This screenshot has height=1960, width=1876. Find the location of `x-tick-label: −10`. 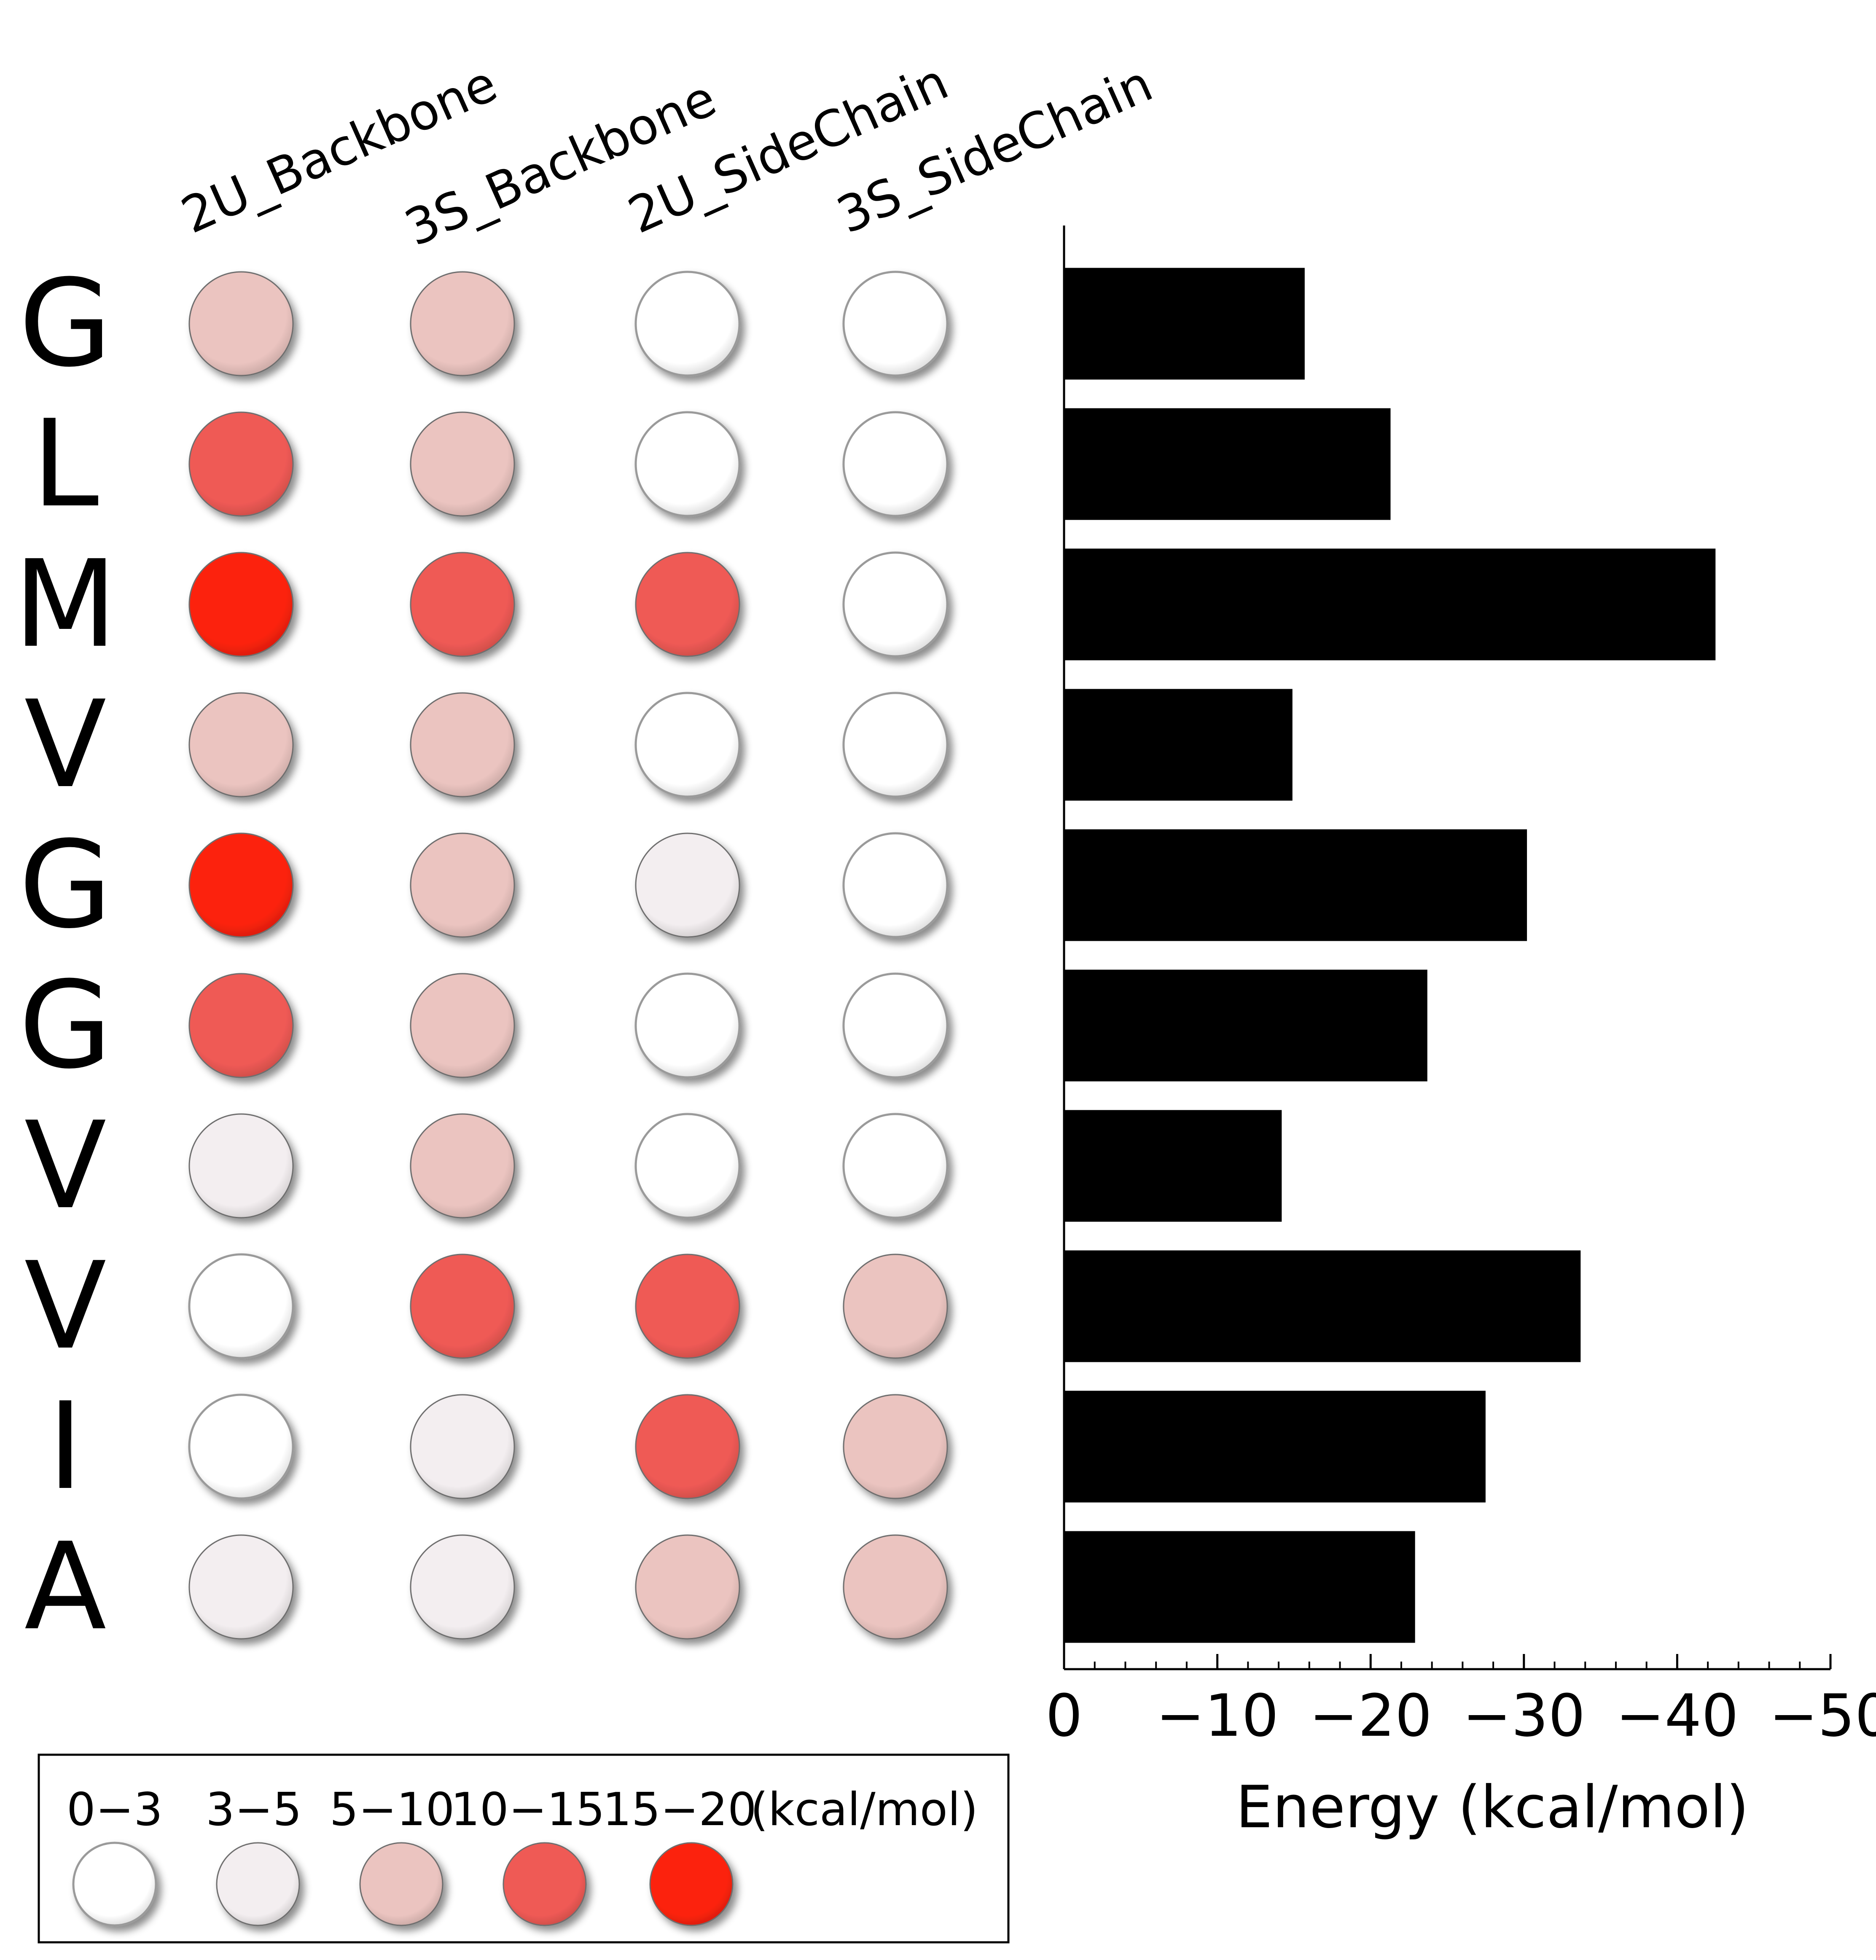

x-tick-label: −10 is located at coordinates (1217, 1716).